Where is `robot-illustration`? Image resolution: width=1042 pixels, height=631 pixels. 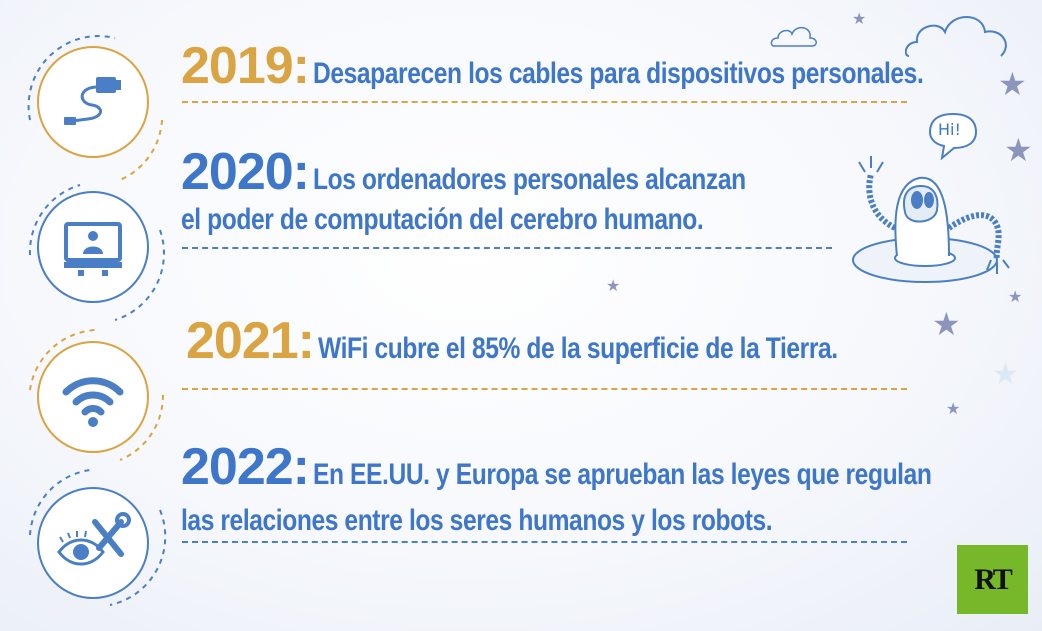 robot-illustration is located at coordinates (931, 219).